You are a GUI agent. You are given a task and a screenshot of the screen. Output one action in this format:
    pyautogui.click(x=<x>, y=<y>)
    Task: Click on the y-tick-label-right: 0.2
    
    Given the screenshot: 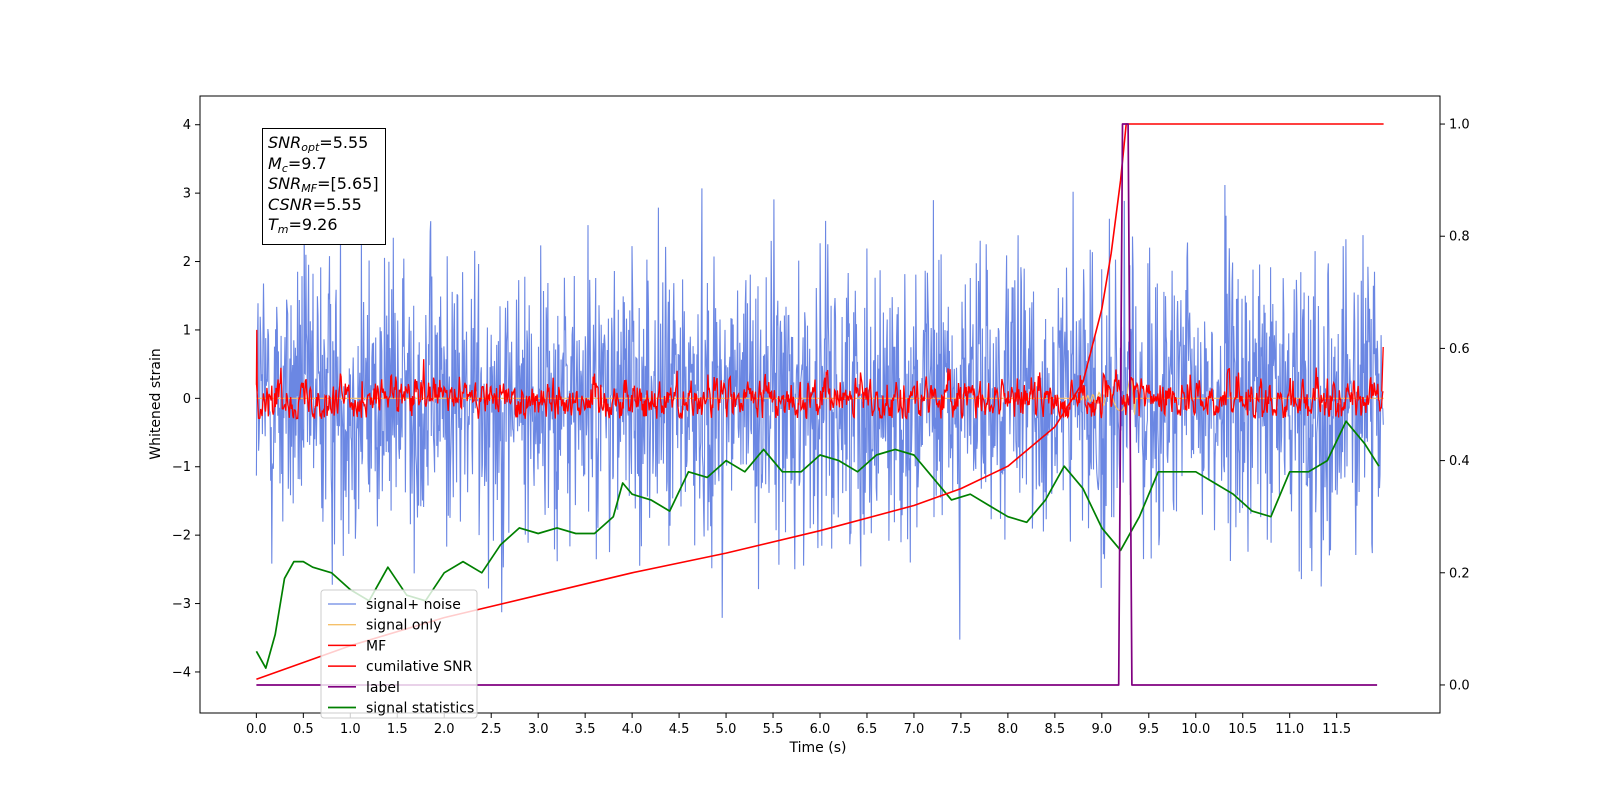 What is the action you would take?
    pyautogui.click(x=1459, y=573)
    